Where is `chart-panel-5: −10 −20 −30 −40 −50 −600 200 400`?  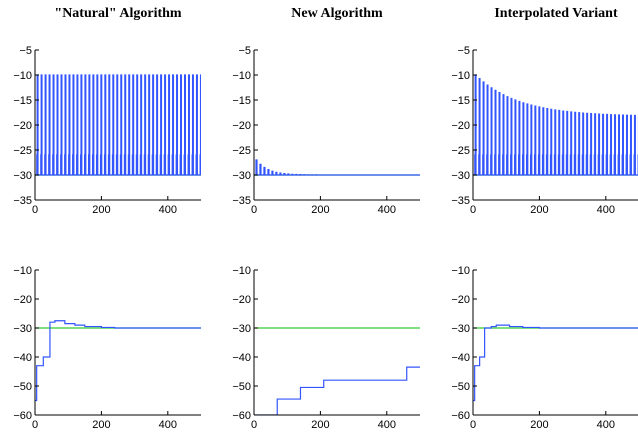
chart-panel-5: −10 −20 −30 −40 −50 −600 200 400 is located at coordinates (326, 348).